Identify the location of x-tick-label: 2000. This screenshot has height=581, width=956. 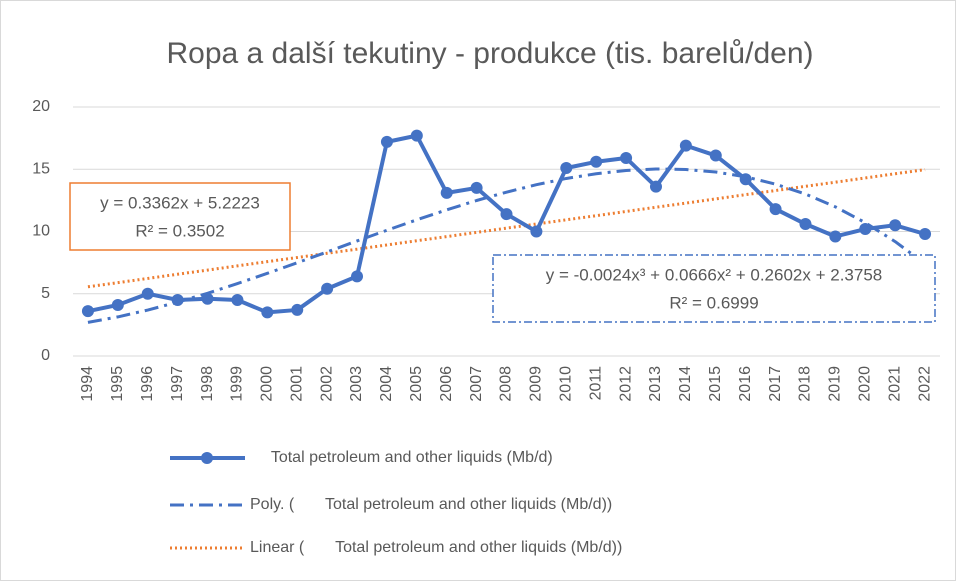
(267, 384).